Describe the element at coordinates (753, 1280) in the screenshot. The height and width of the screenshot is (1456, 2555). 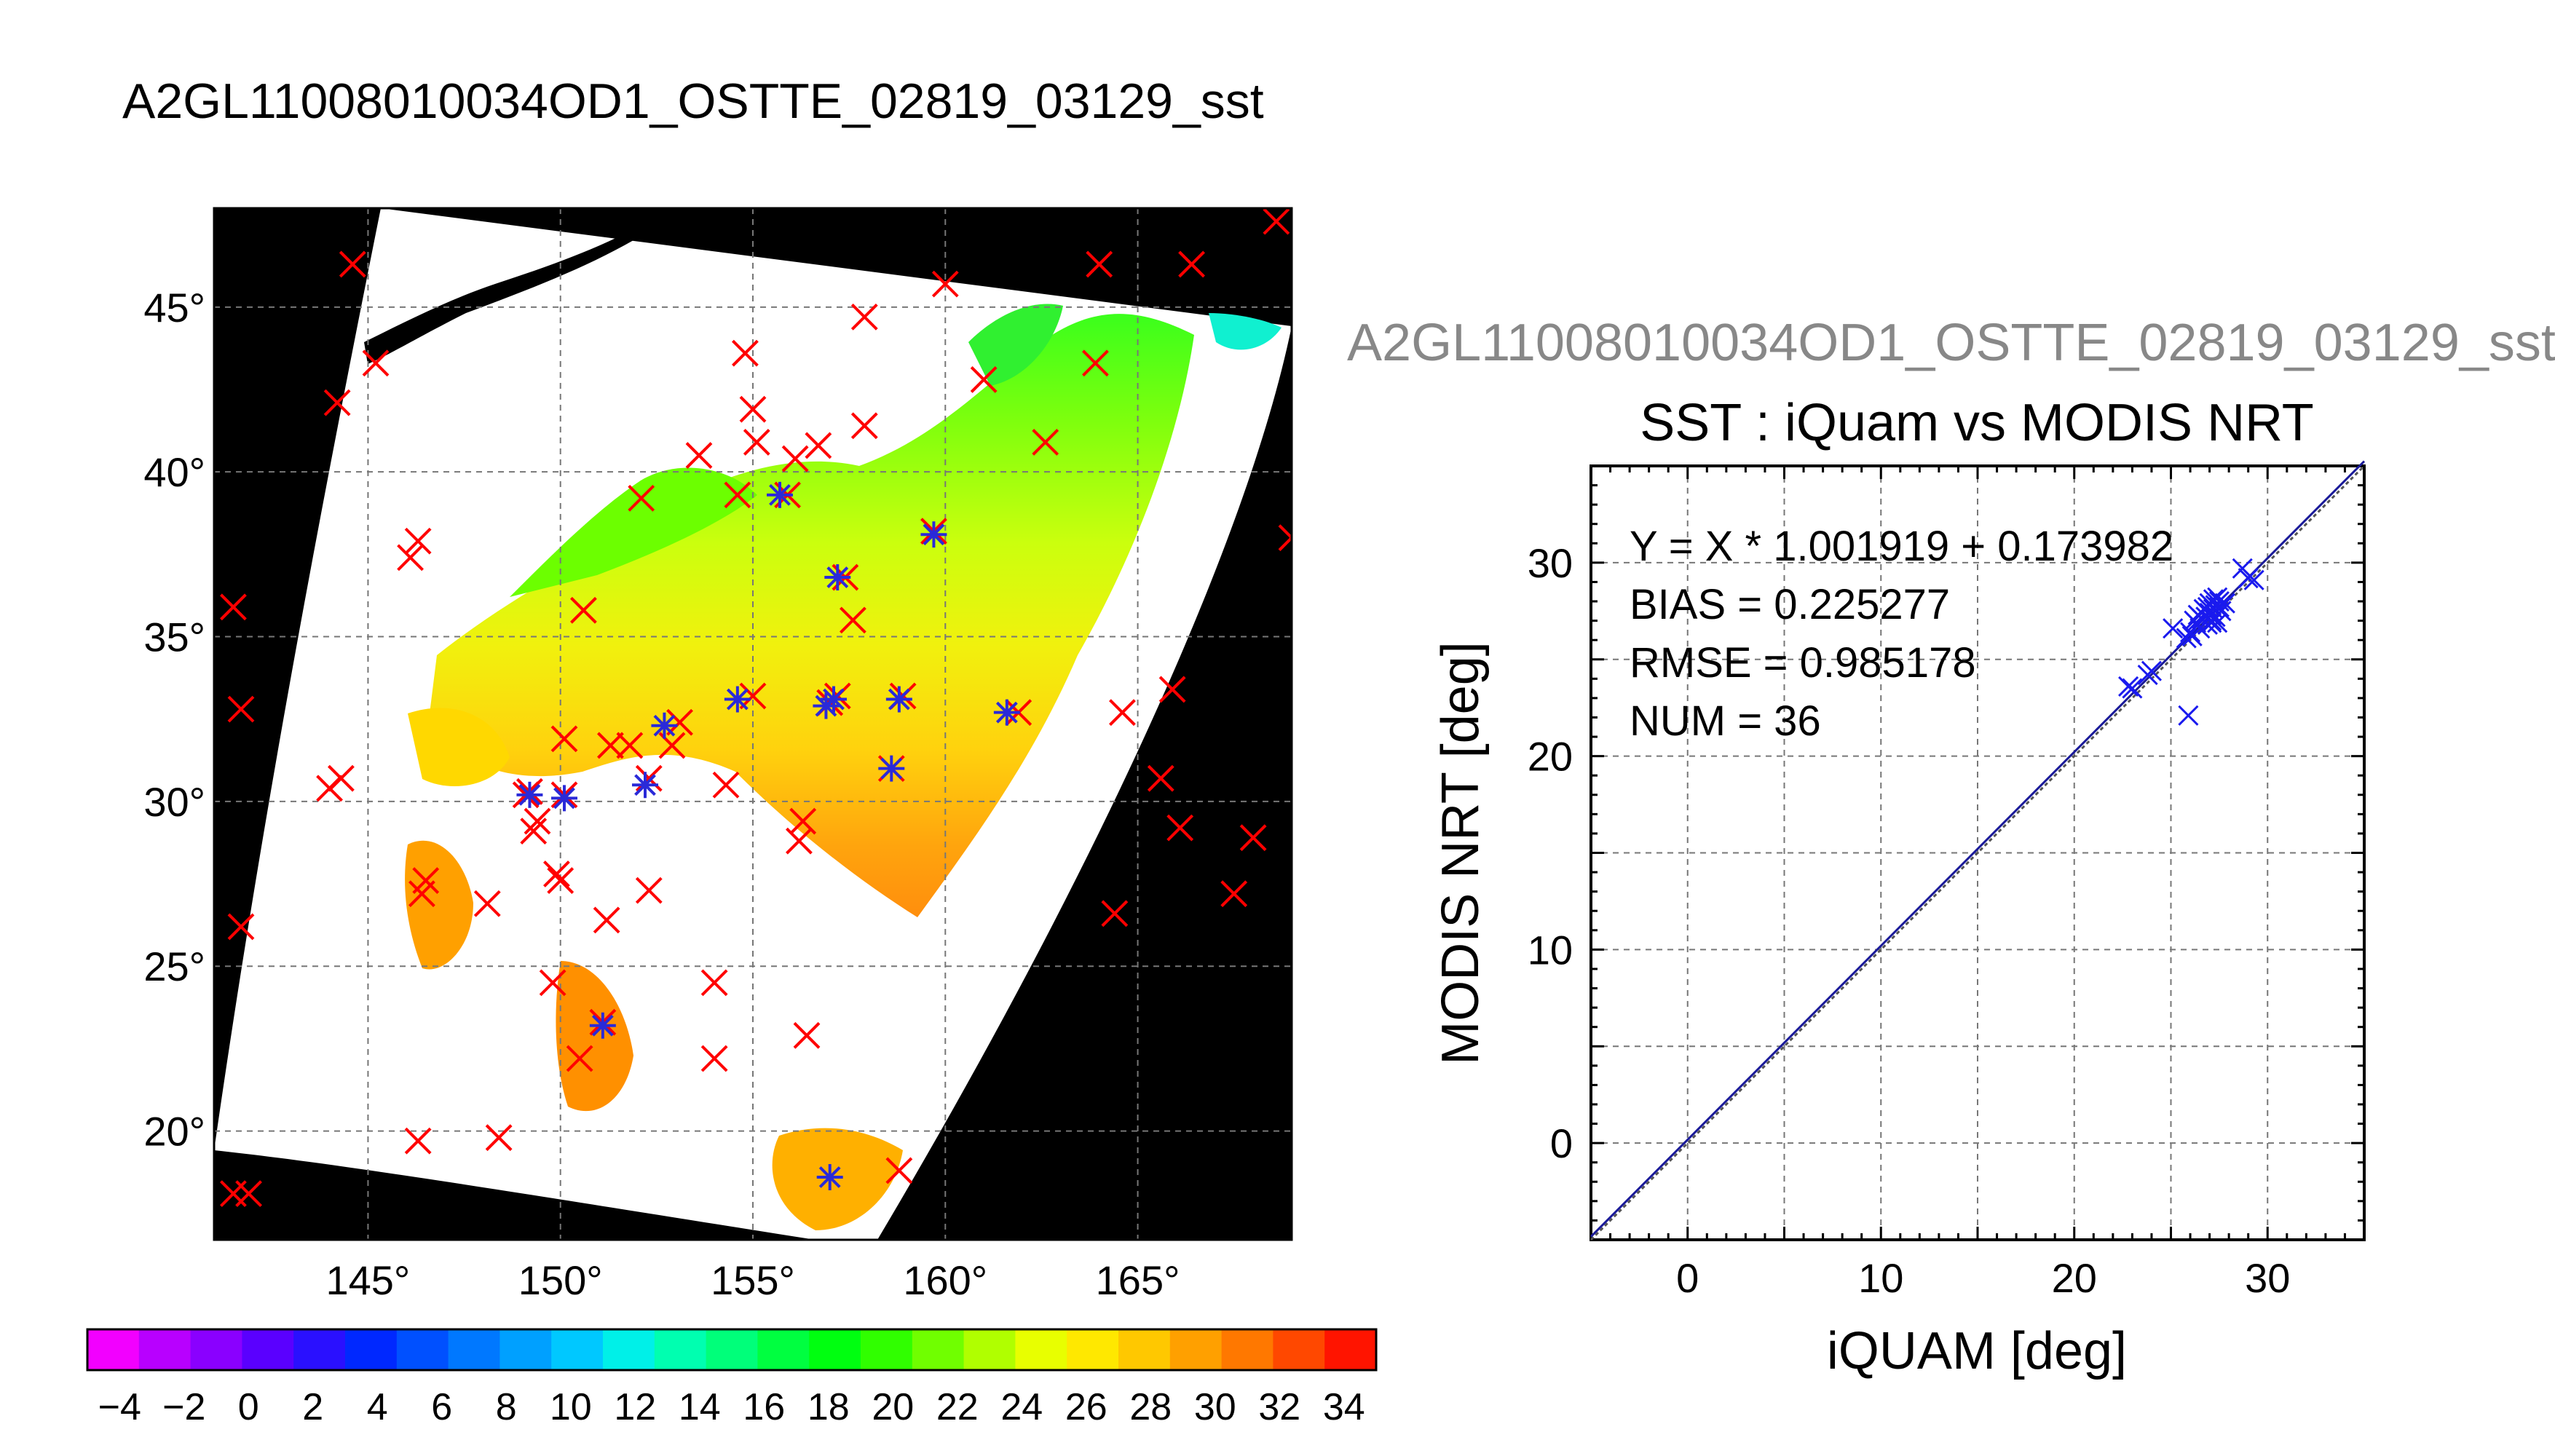
I see `map-x-tick-label: 155°` at that location.